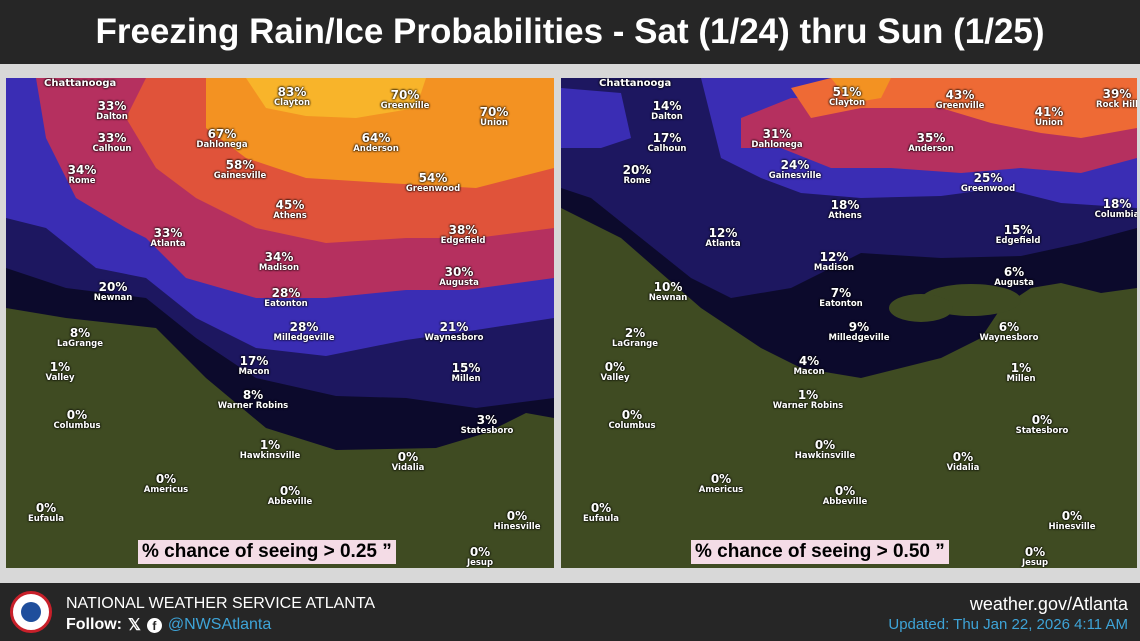 This screenshot has width=1140, height=641. Describe the element at coordinates (931, 138) in the screenshot. I see `city-probability: 35%` at that location.